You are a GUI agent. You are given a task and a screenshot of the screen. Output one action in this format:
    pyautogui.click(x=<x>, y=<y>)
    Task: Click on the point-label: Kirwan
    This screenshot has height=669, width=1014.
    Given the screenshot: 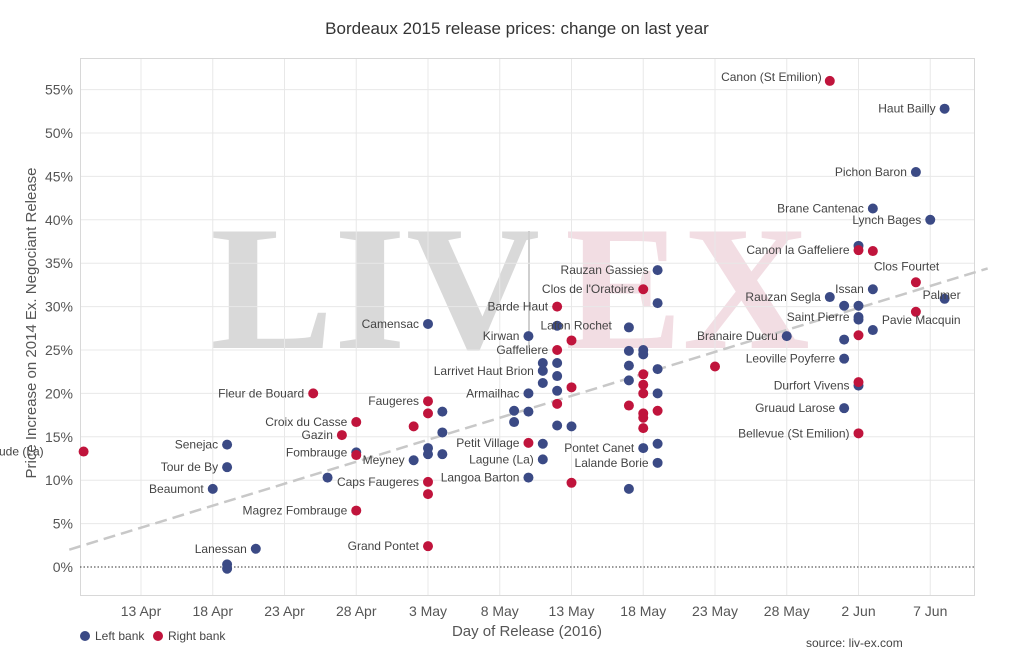 What is the action you would take?
    pyautogui.click(x=501, y=336)
    